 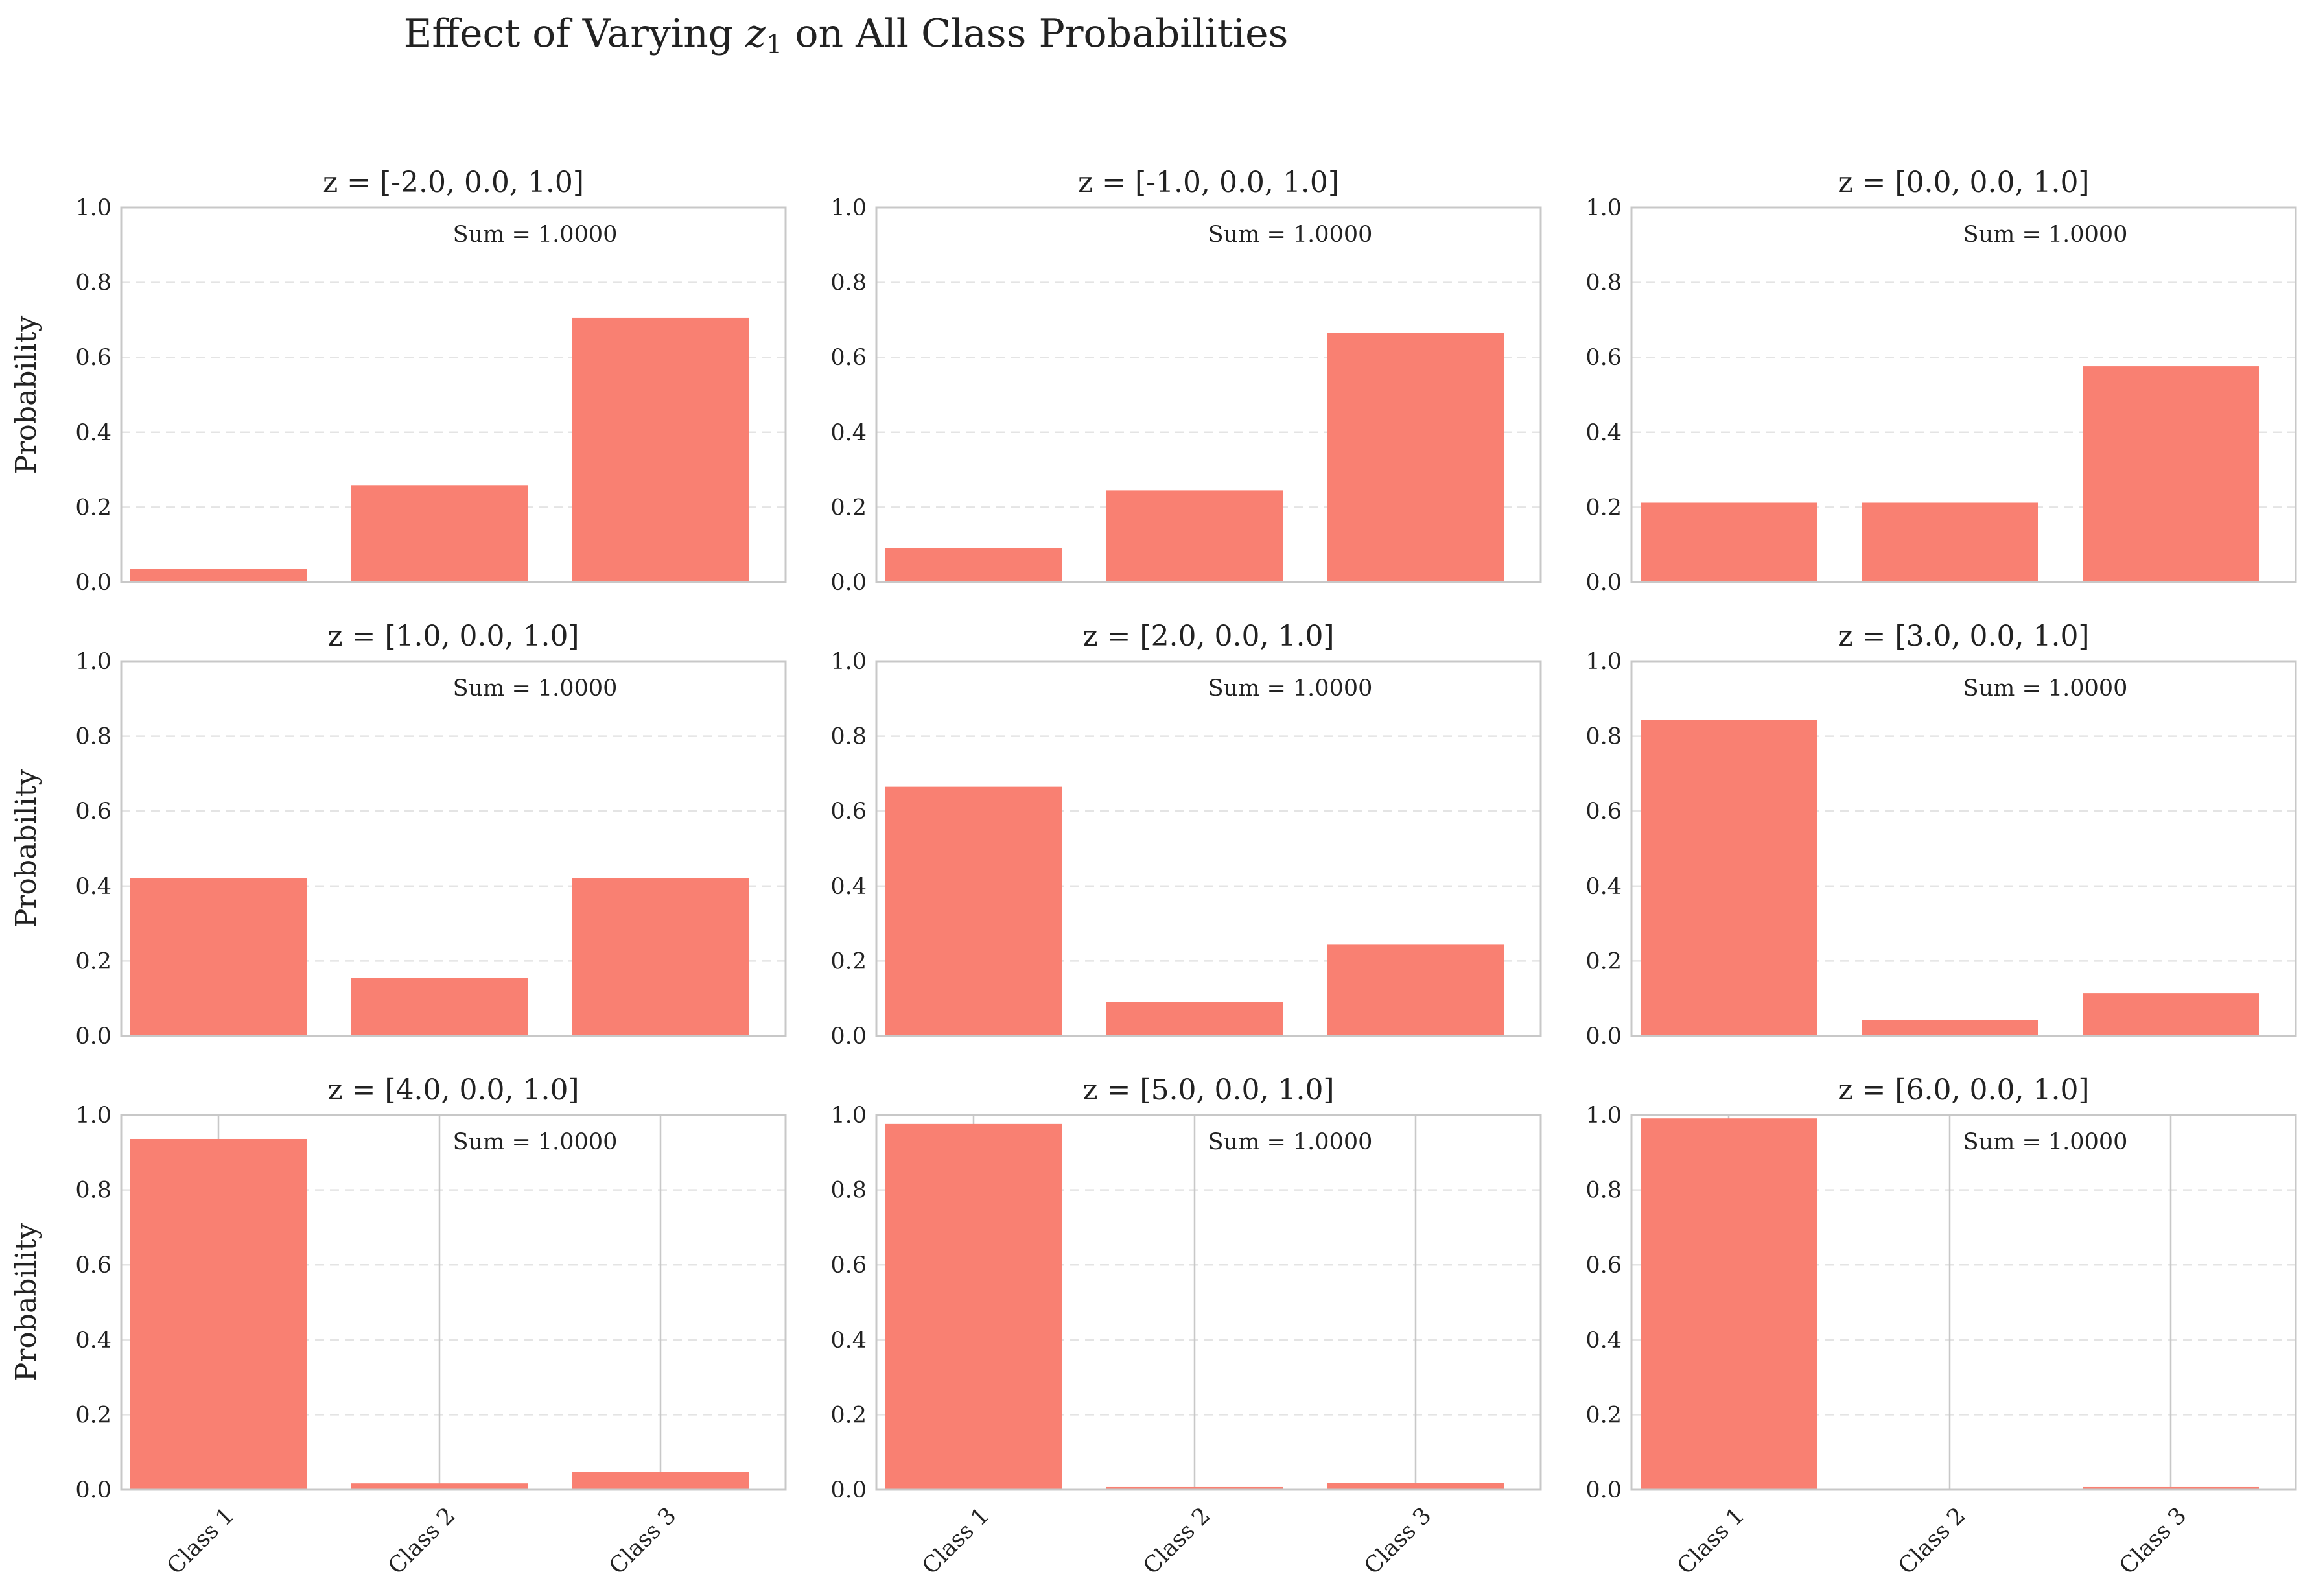 What do you see at coordinates (1208, 636) in the screenshot?
I see `subplot-title: z = [2.0, 0.0, 1.0]` at bounding box center [1208, 636].